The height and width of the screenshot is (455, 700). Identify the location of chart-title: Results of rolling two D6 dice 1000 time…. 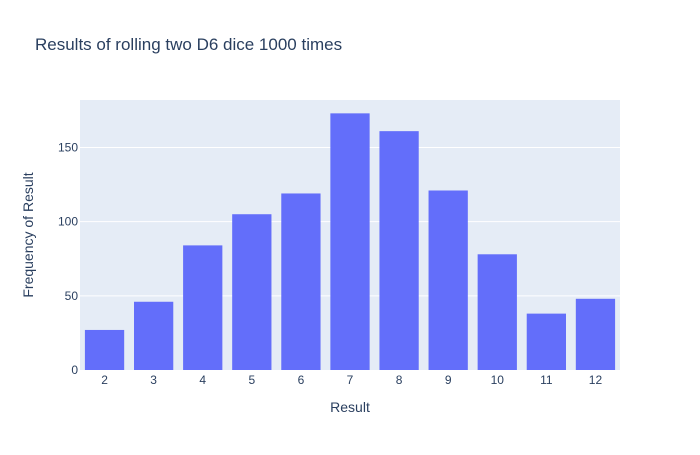
(188, 44).